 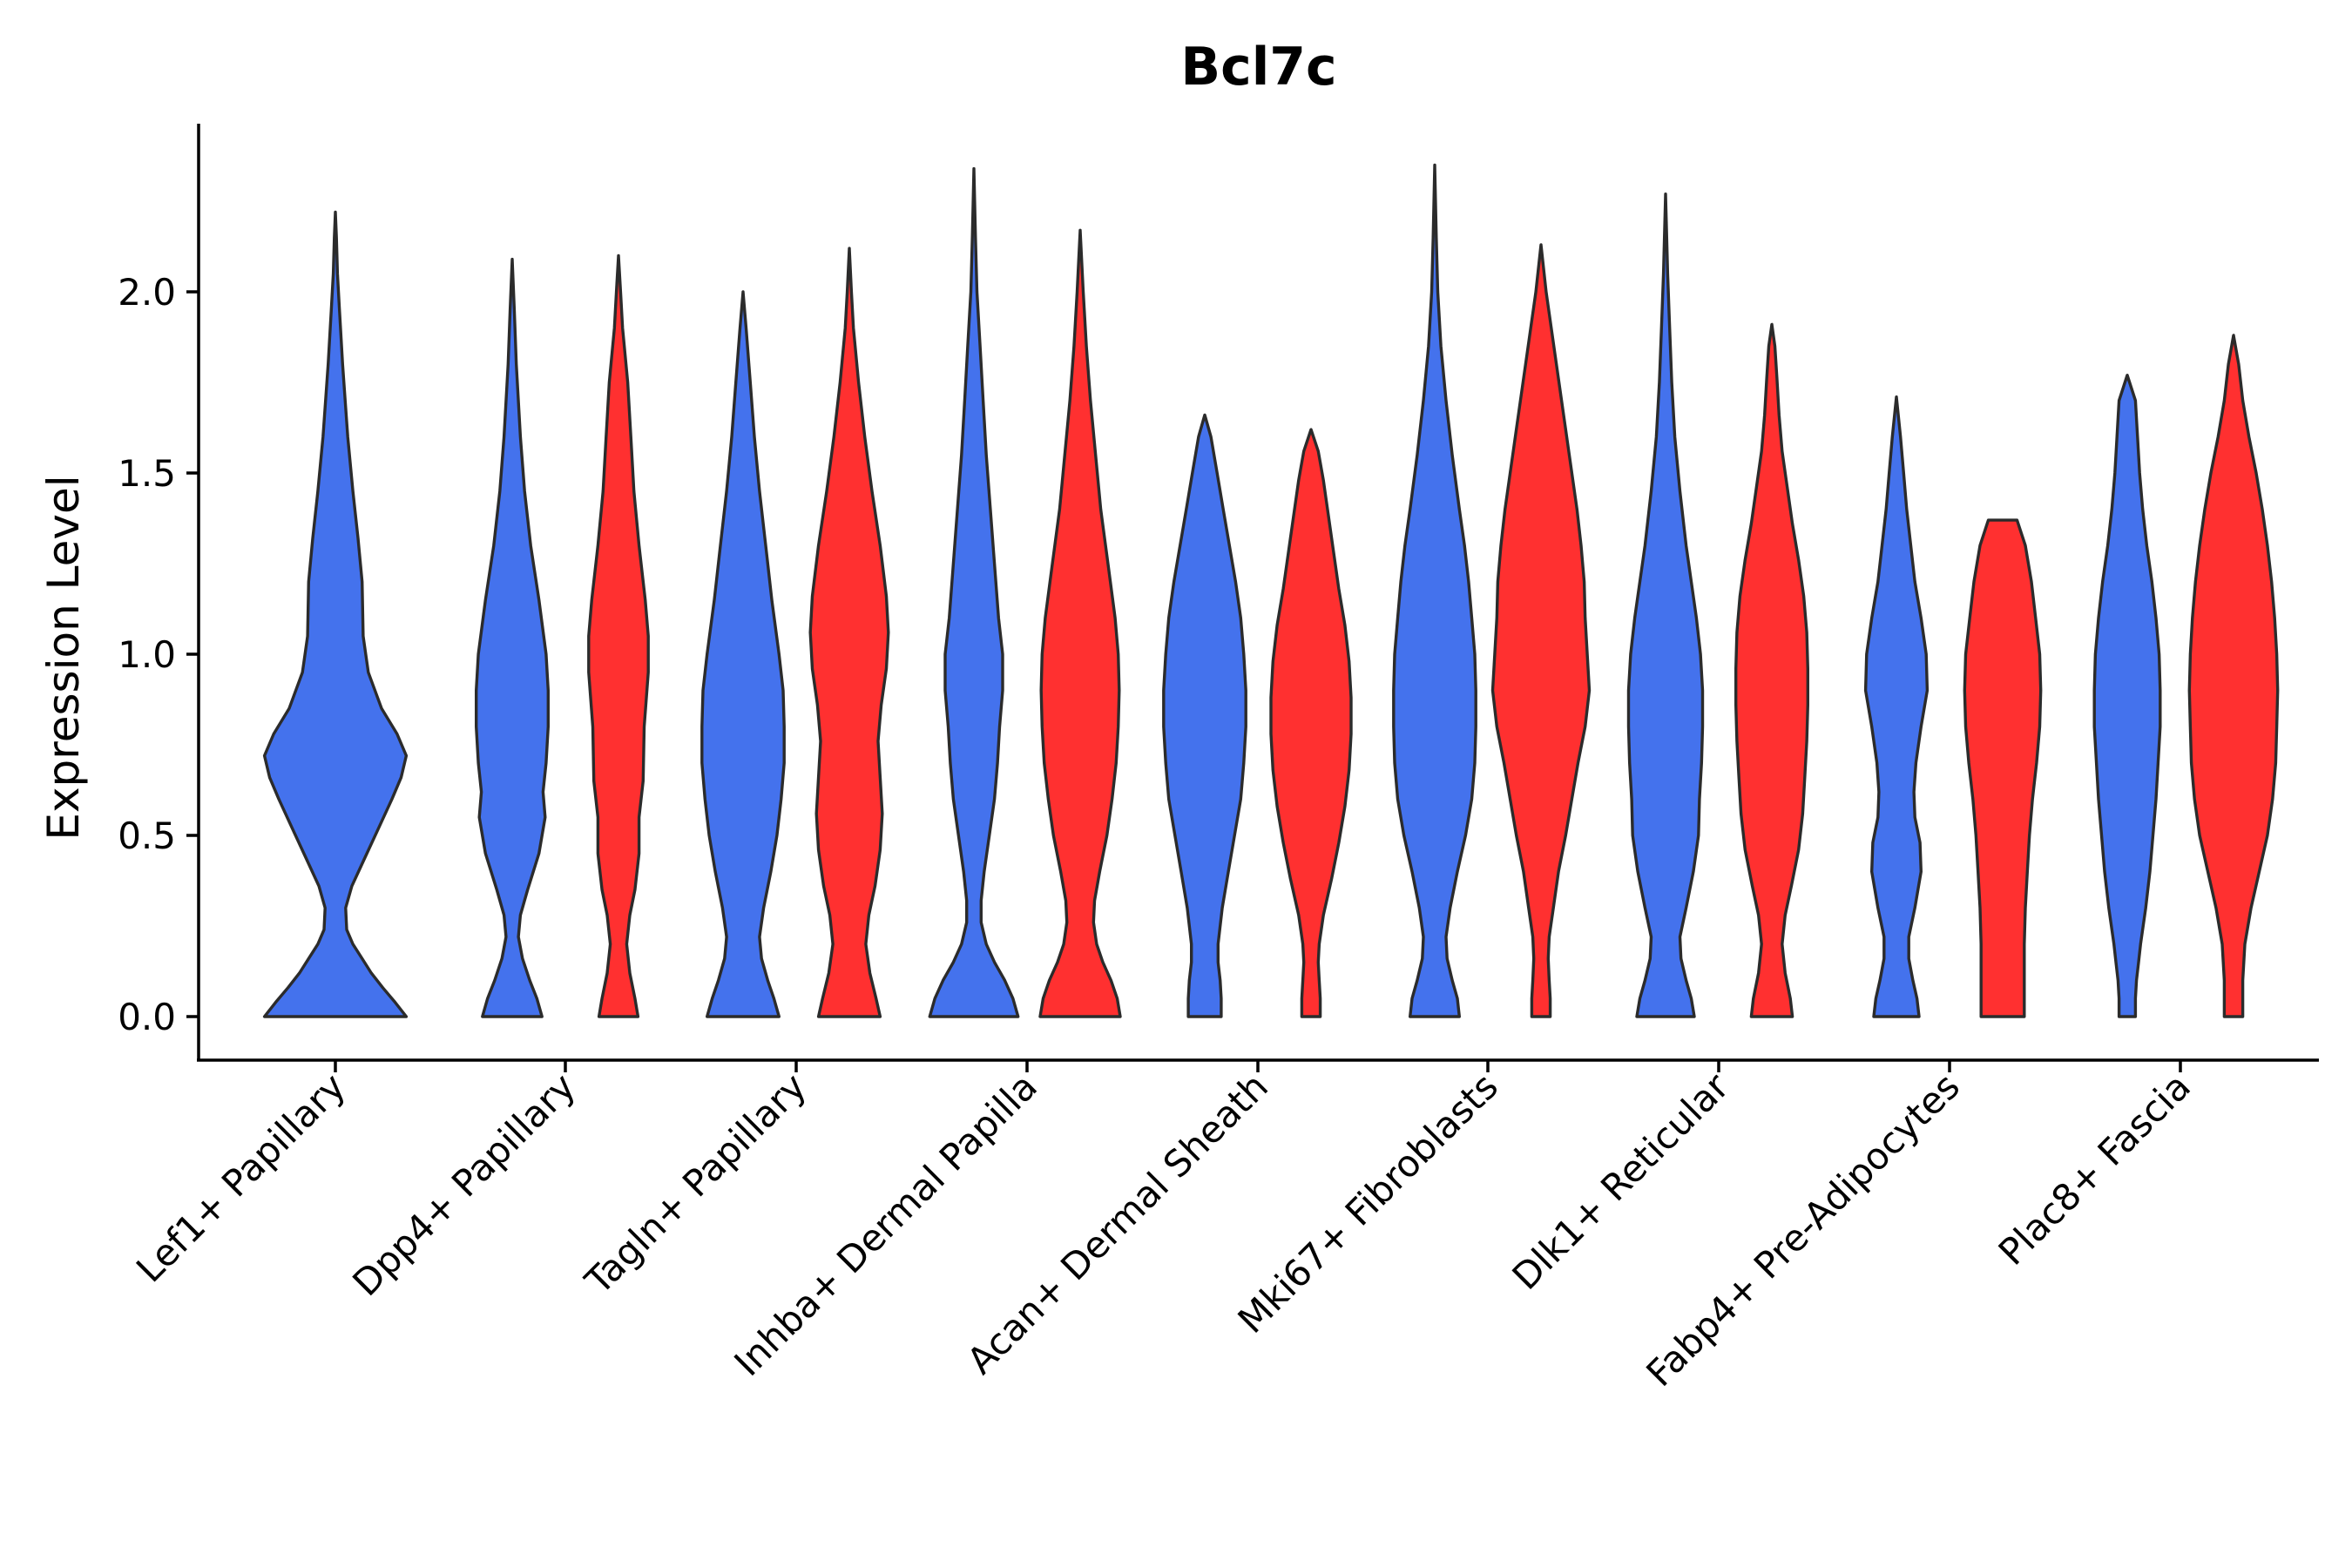 I want to click on y-tick-label: 2.0, so click(x=147, y=292).